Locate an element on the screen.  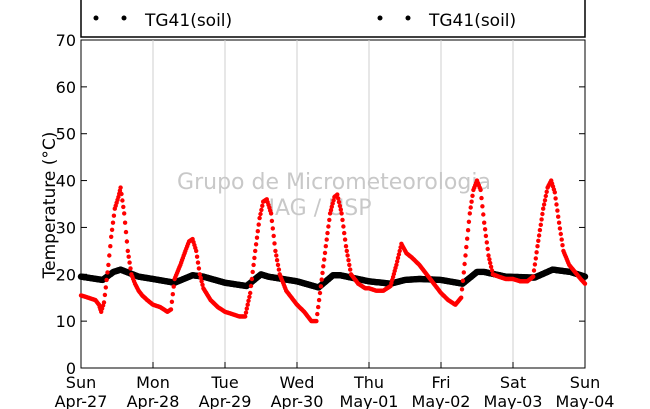
watermark-line-2: IAG / USP is located at coordinates (320, 208).